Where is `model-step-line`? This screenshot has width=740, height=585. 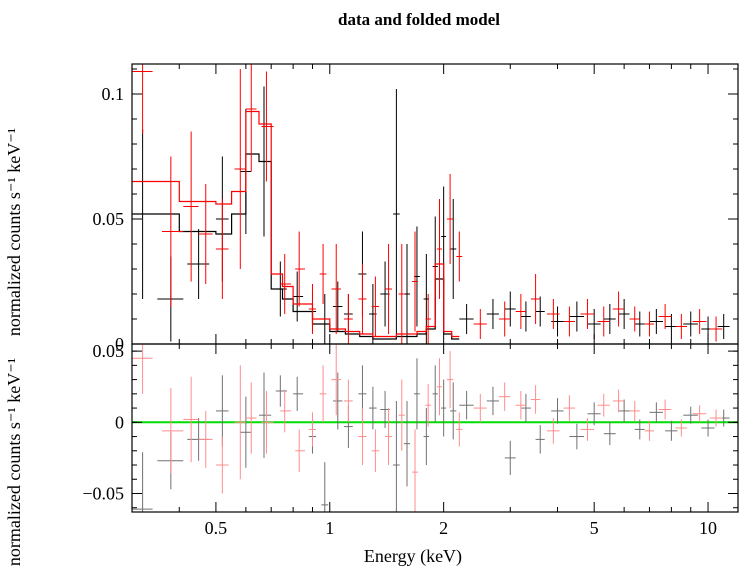 model-step-line is located at coordinates (296, 246).